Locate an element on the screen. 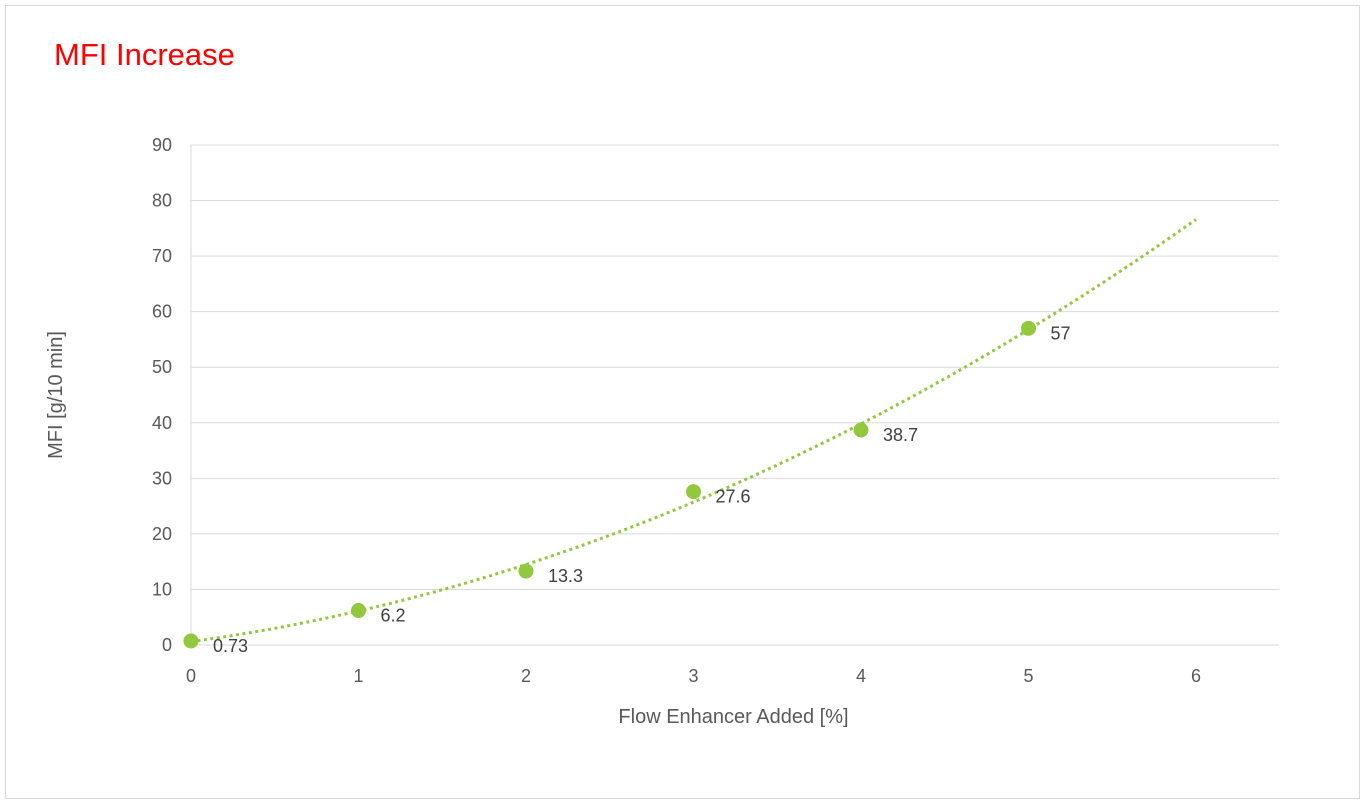 Image resolution: width=1365 pixels, height=804 pixels. y-tick-label: 50 is located at coordinates (162, 367).